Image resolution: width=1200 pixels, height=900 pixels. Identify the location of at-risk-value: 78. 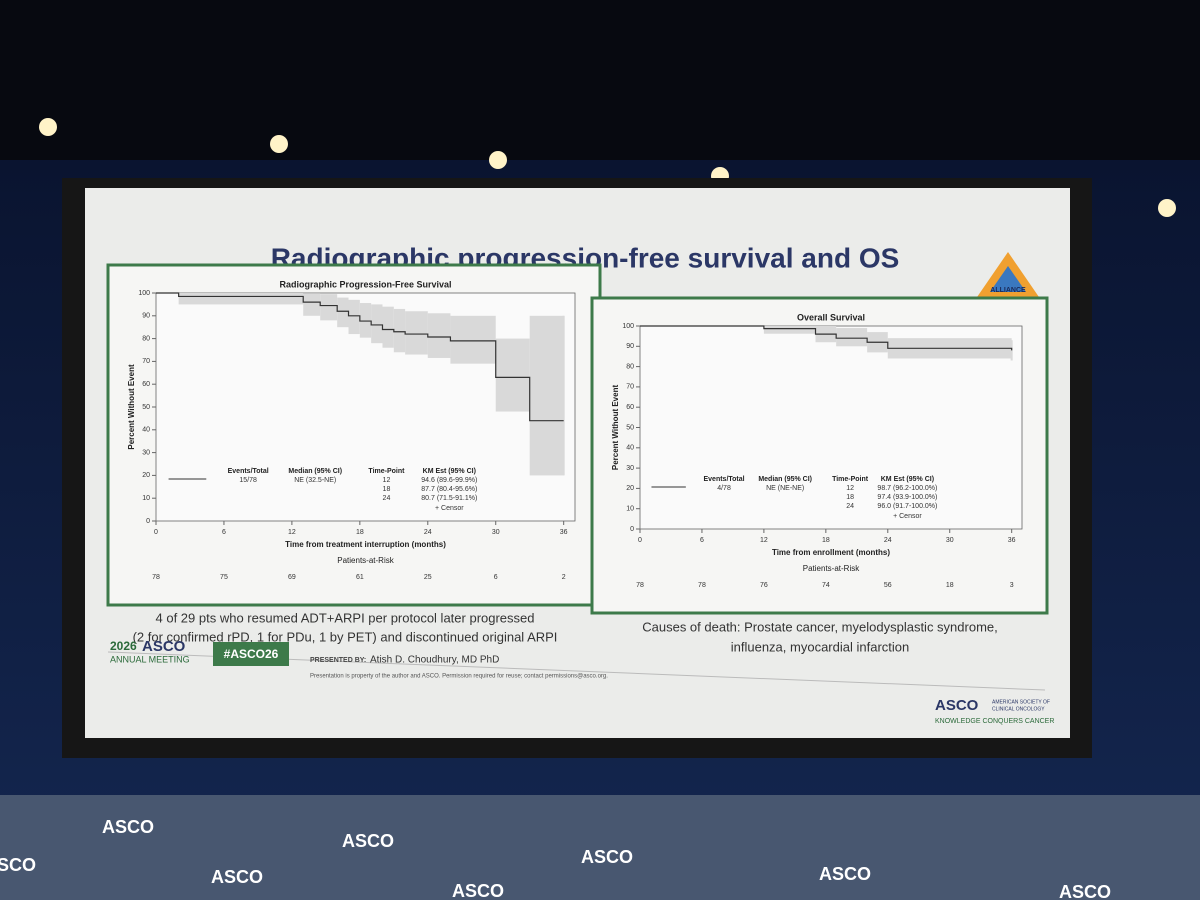
(702, 585).